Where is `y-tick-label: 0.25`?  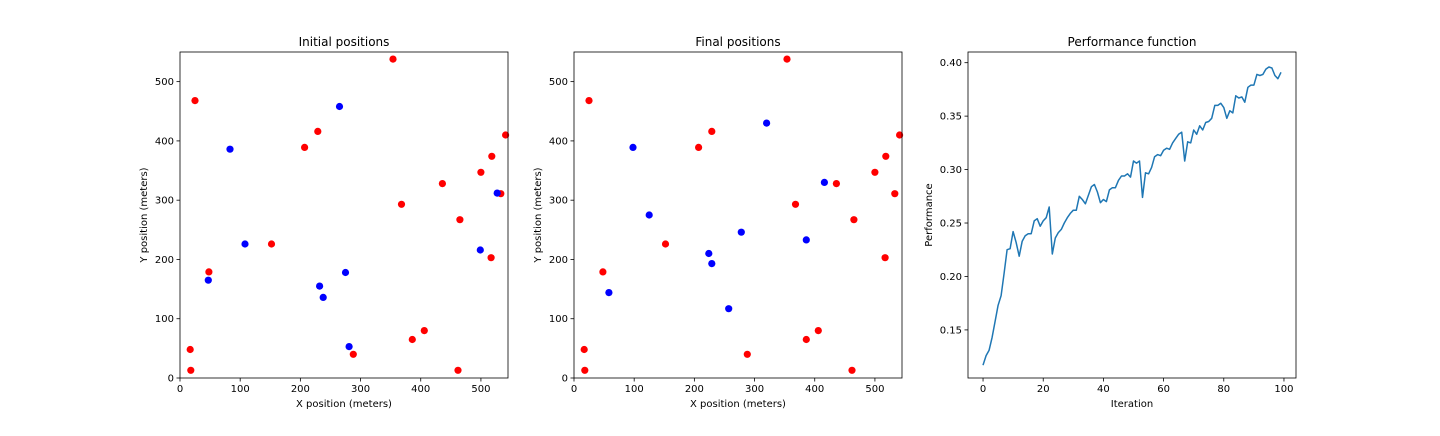
y-tick-label: 0.25 is located at coordinates (951, 224).